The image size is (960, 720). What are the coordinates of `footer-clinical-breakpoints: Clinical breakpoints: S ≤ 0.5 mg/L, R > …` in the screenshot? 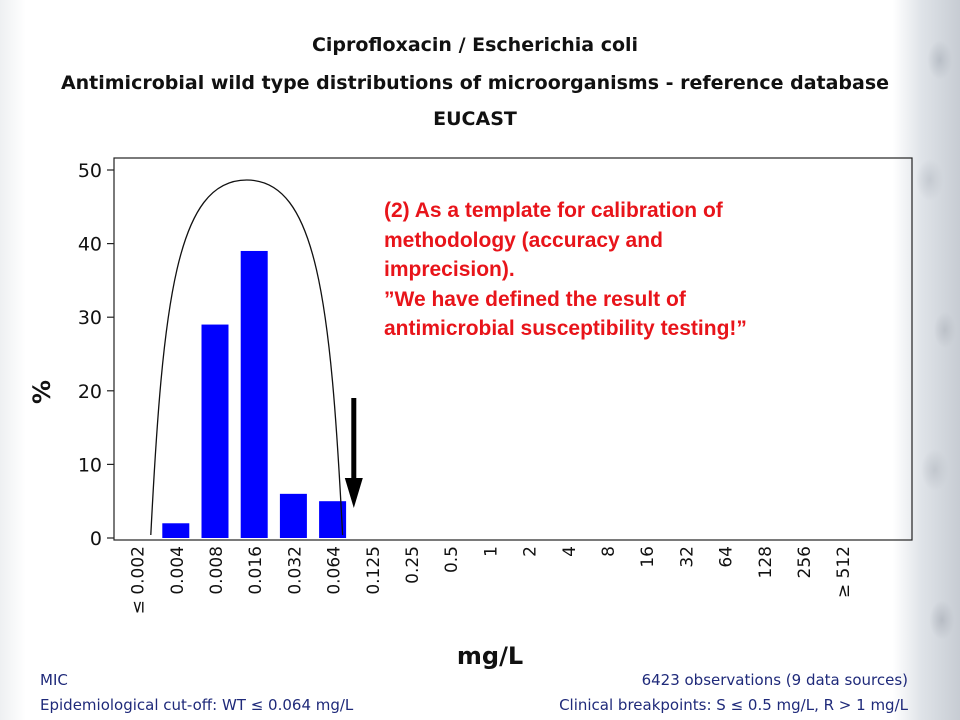 It's located at (733, 705).